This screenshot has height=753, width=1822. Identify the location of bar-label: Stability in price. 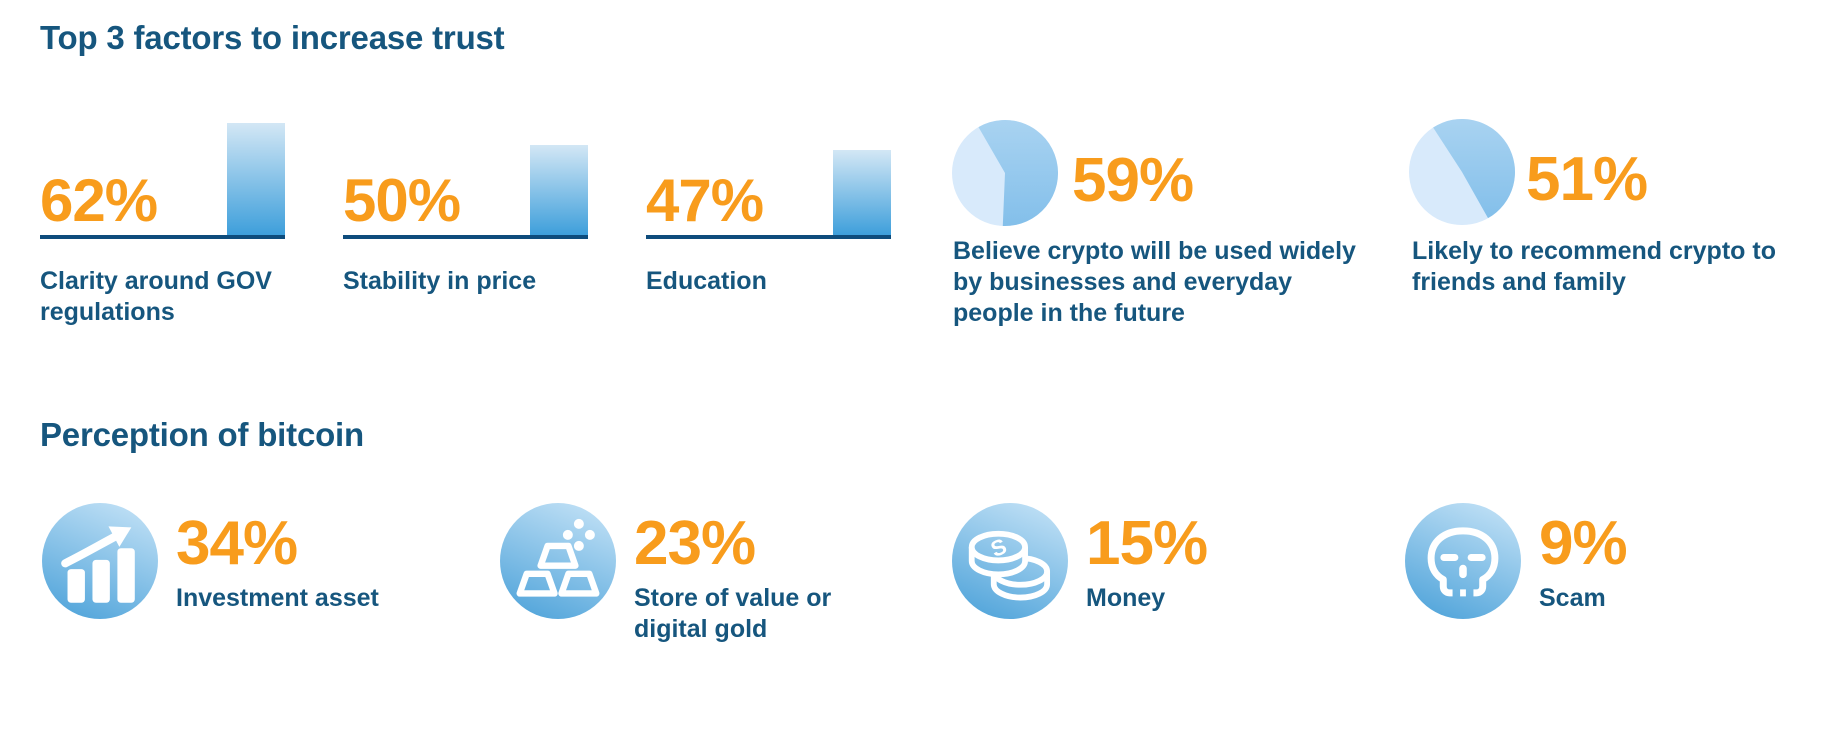
(440, 281).